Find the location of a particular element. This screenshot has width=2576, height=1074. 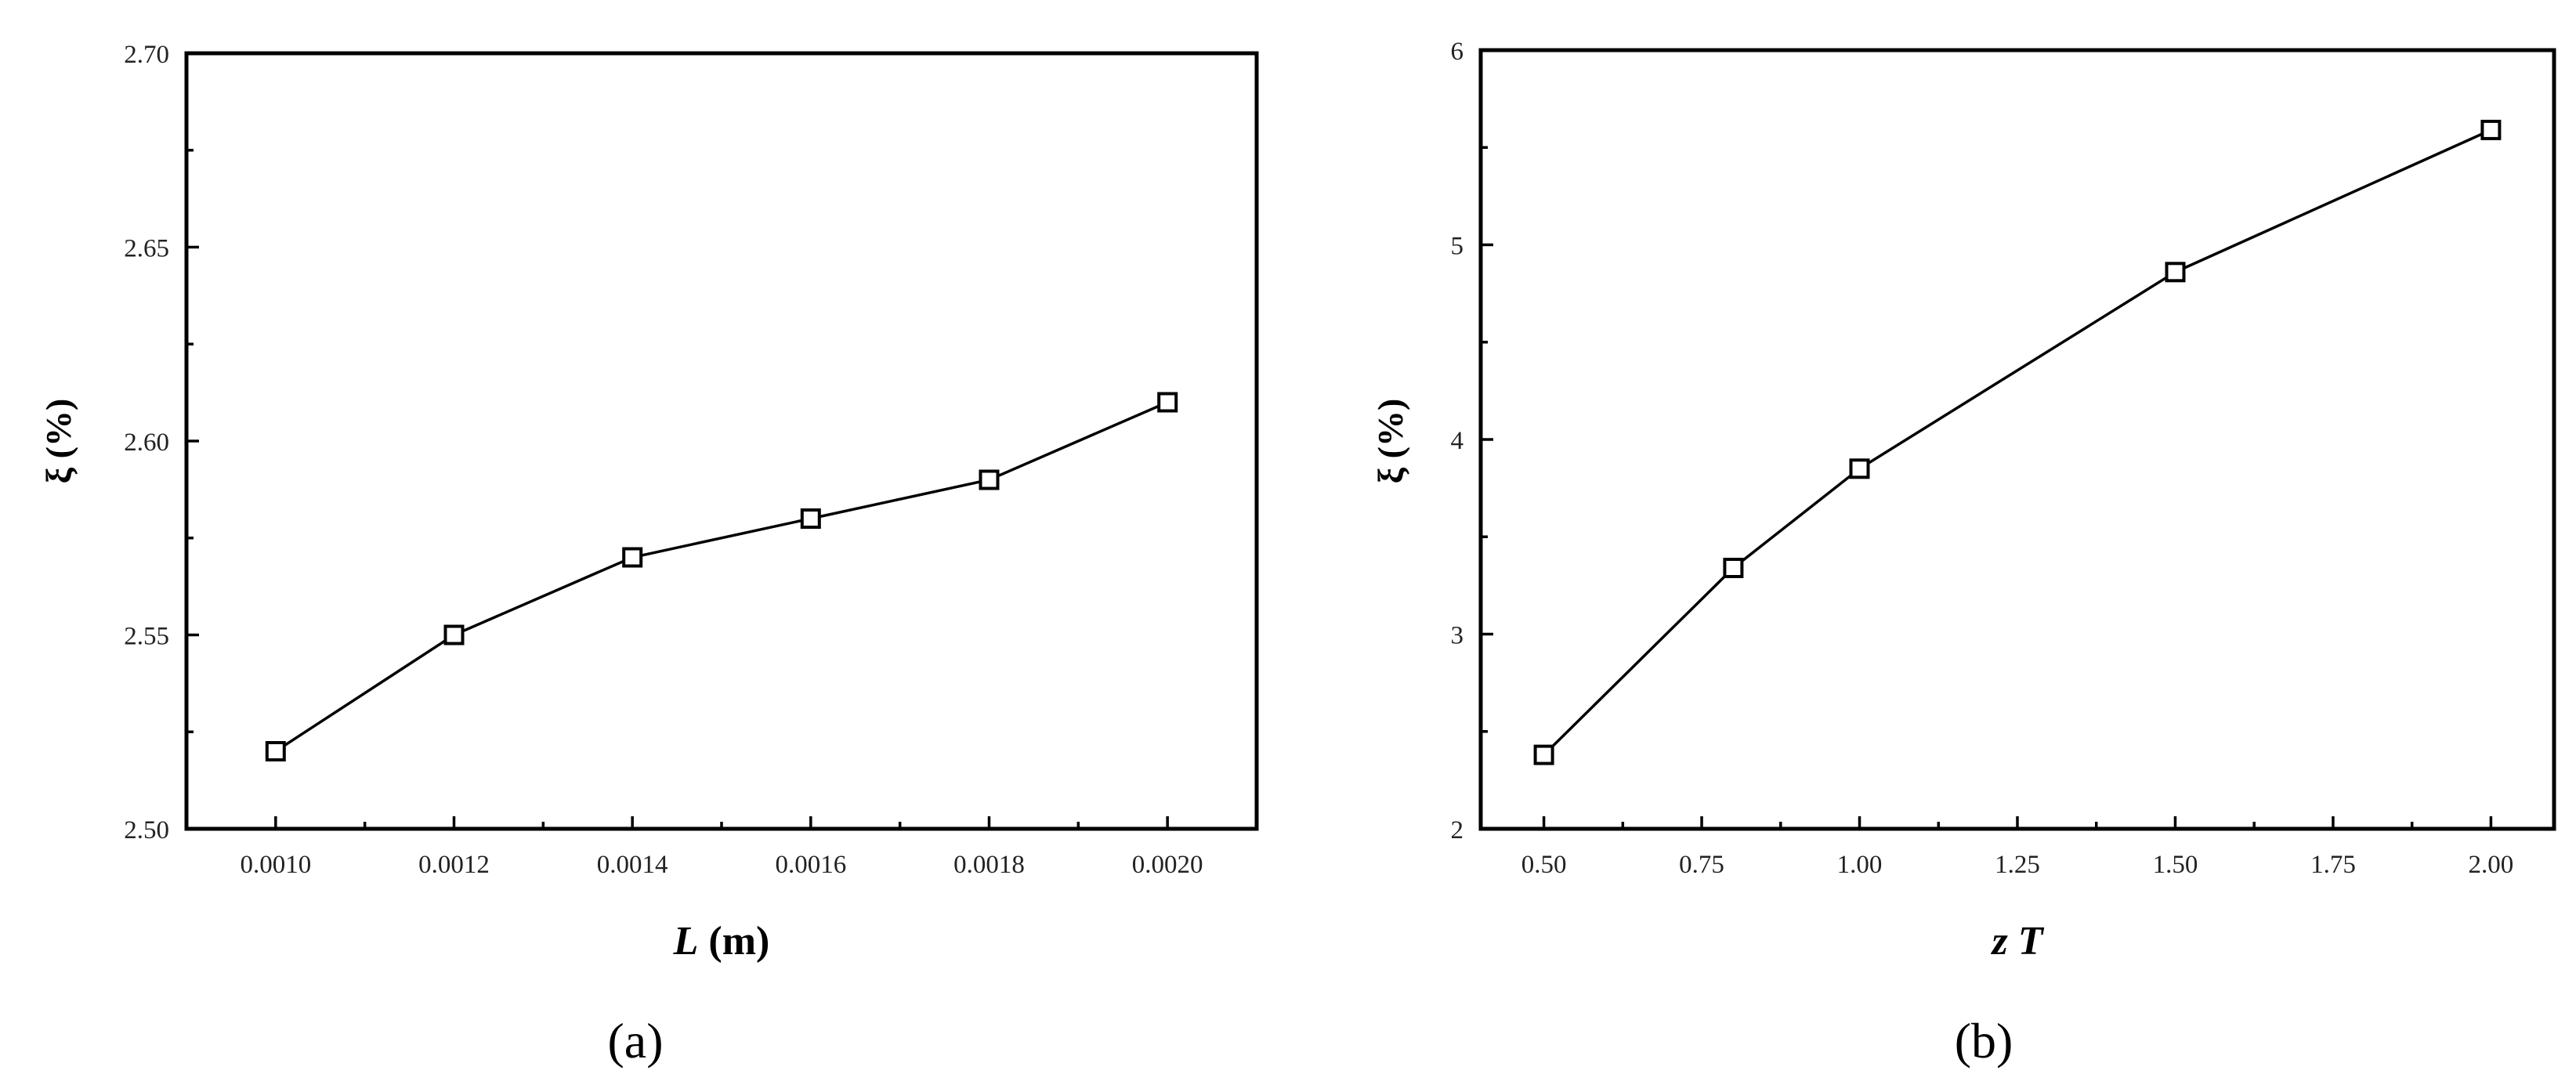

x-tick-label: 0.50 is located at coordinates (1544, 865).